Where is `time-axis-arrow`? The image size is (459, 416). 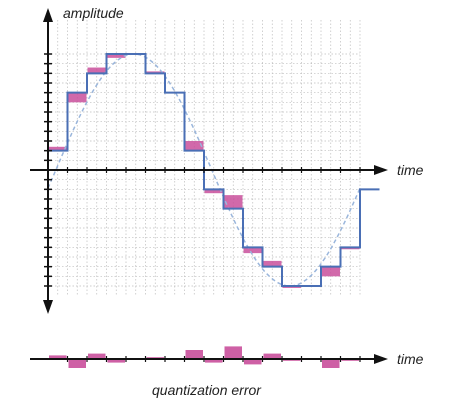
time-axis-arrow is located at coordinates (381, 170).